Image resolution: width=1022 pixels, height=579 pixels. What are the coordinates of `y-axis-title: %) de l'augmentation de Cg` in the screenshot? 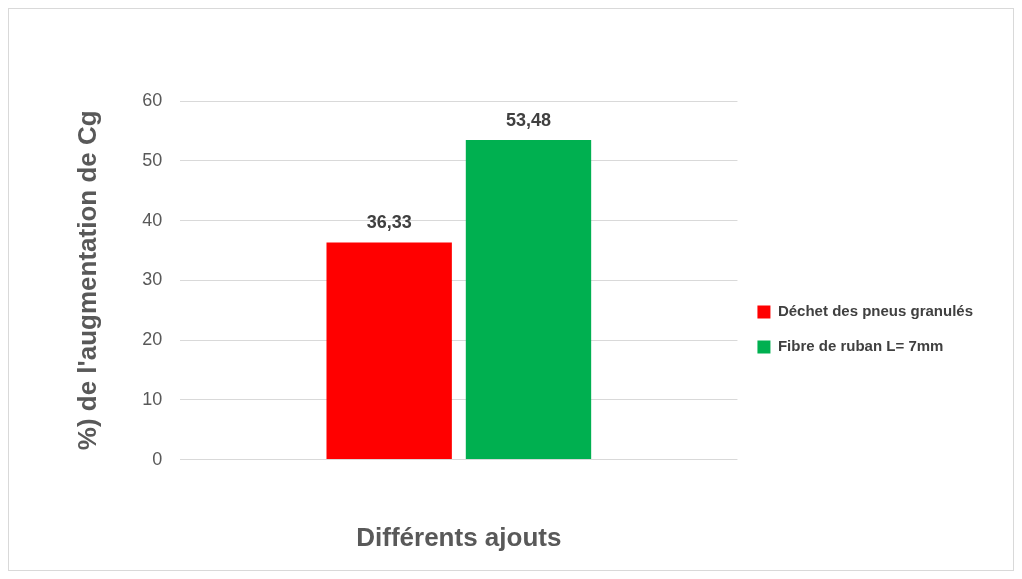 It's located at (86, 280).